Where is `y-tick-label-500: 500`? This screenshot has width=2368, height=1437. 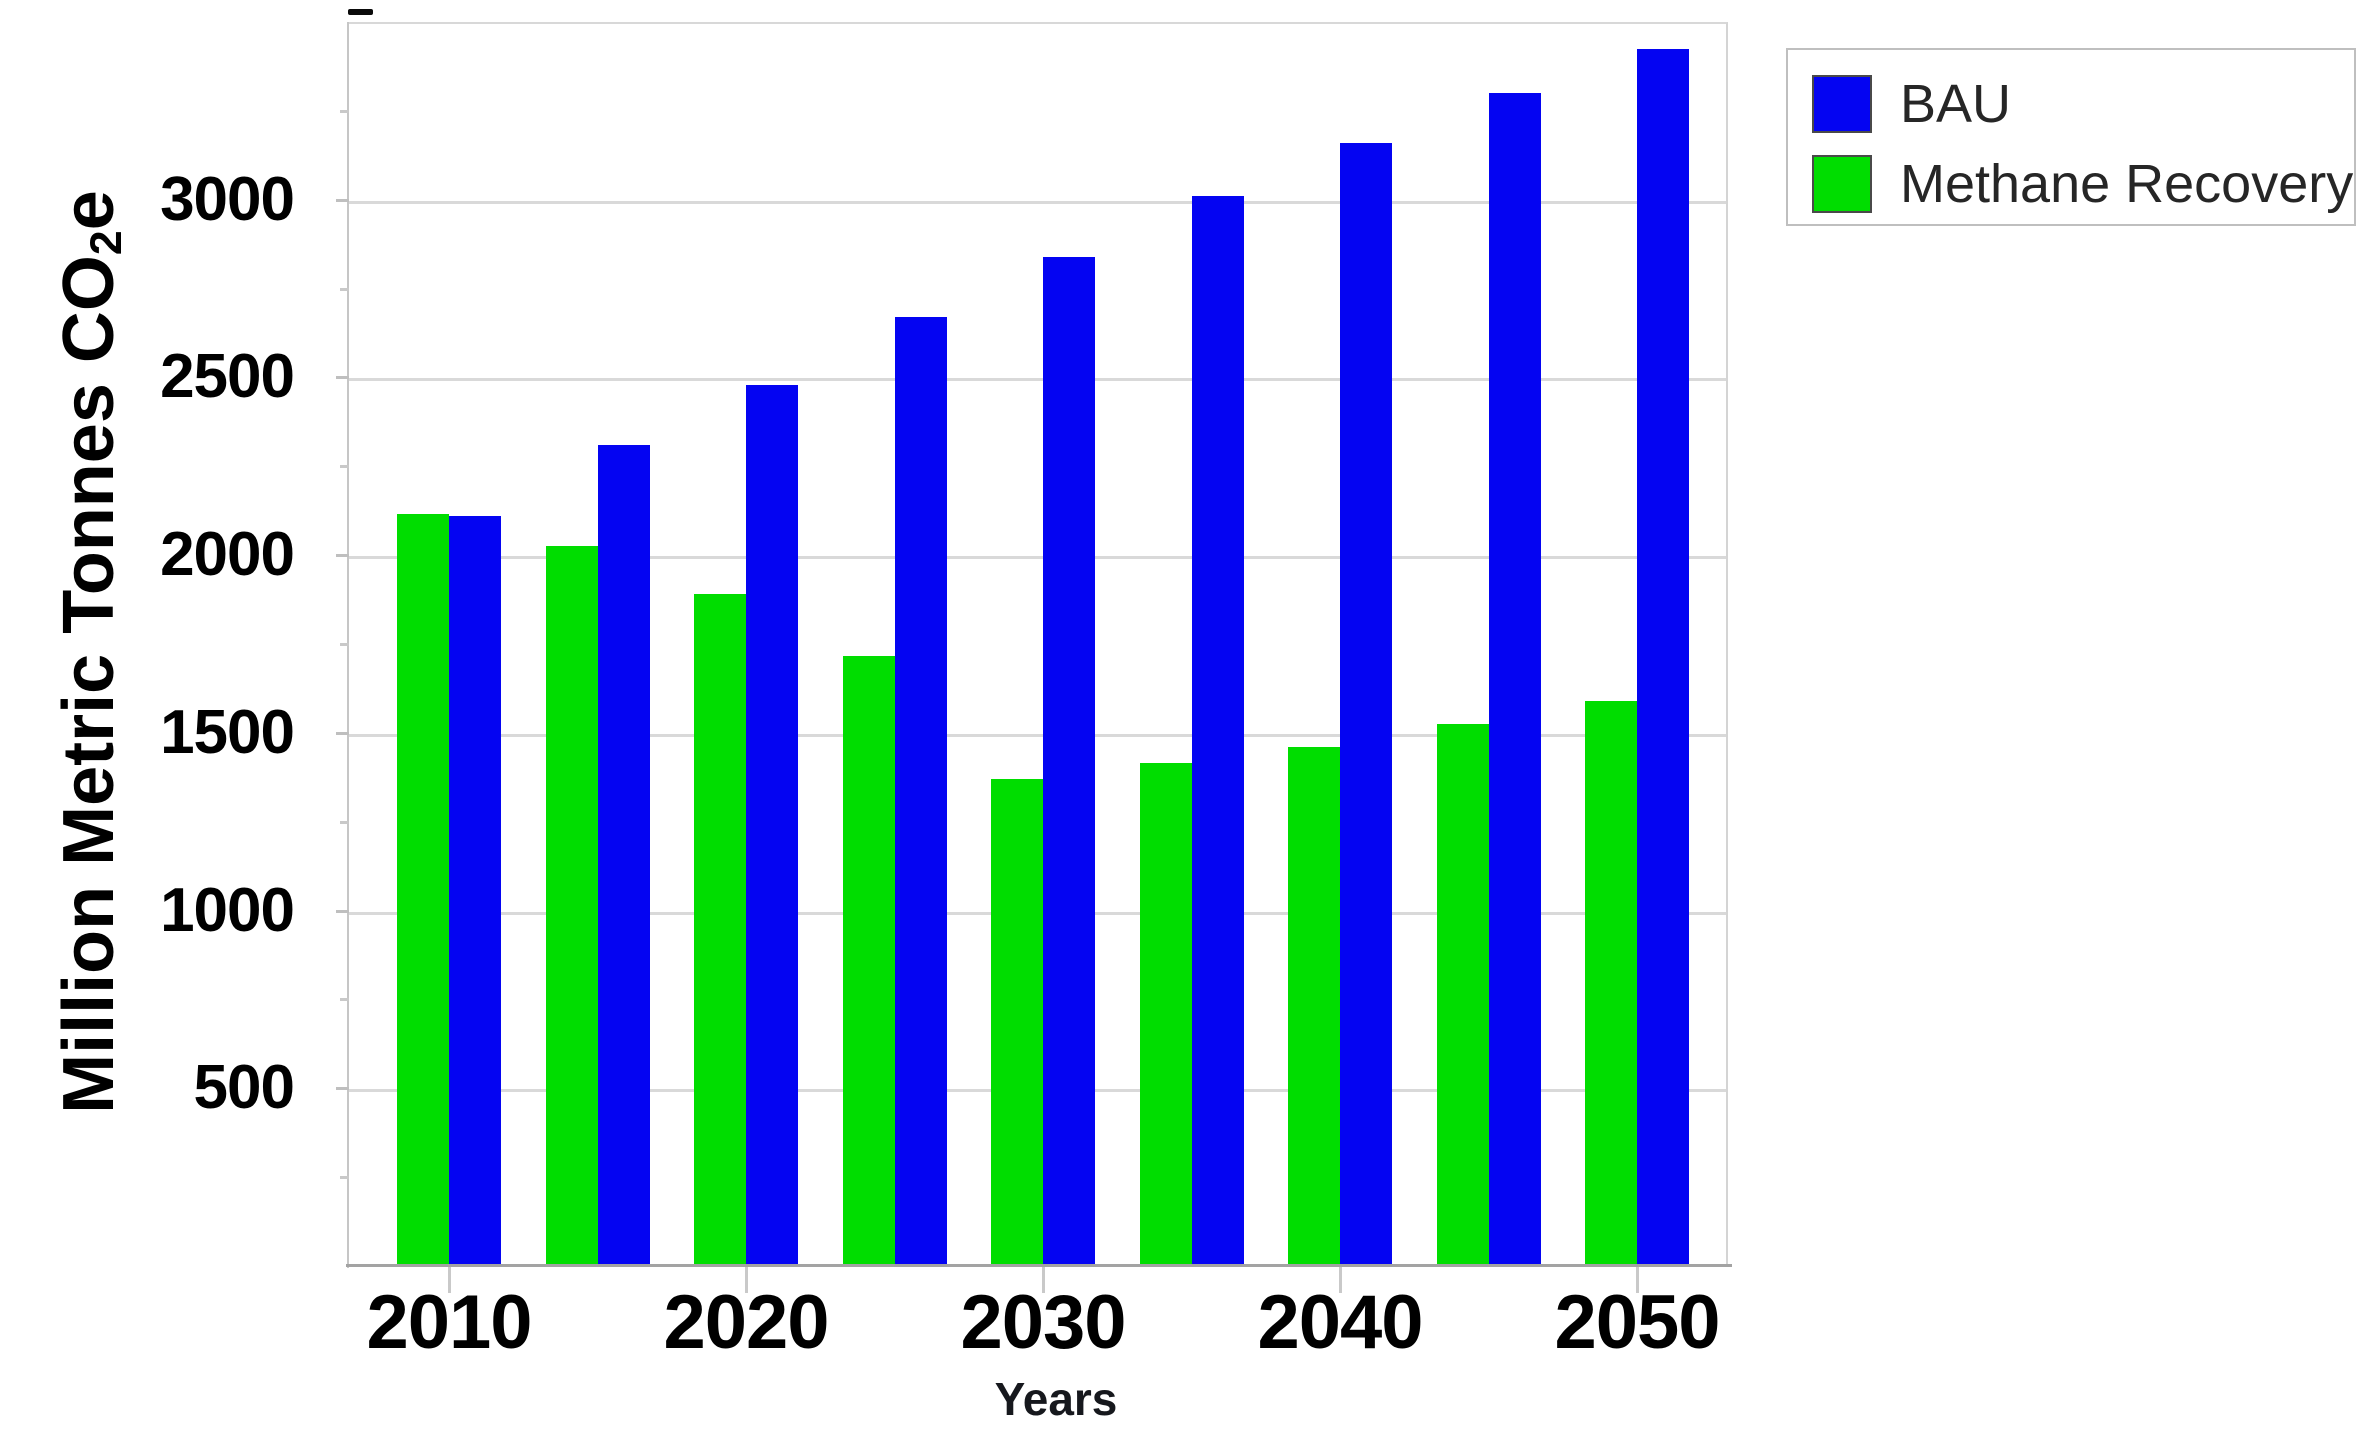 y-tick-label-500: 500 is located at coordinates (244, 1088).